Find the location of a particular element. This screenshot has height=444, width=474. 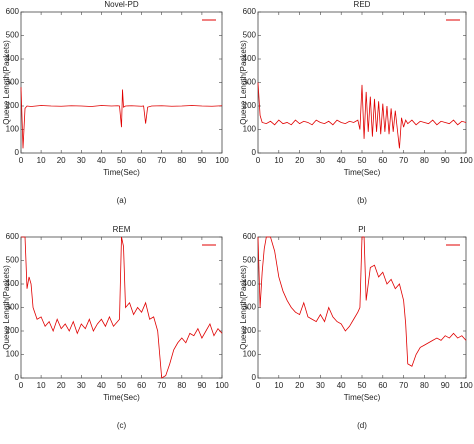

chart-title: RED is located at coordinates (362, 4).